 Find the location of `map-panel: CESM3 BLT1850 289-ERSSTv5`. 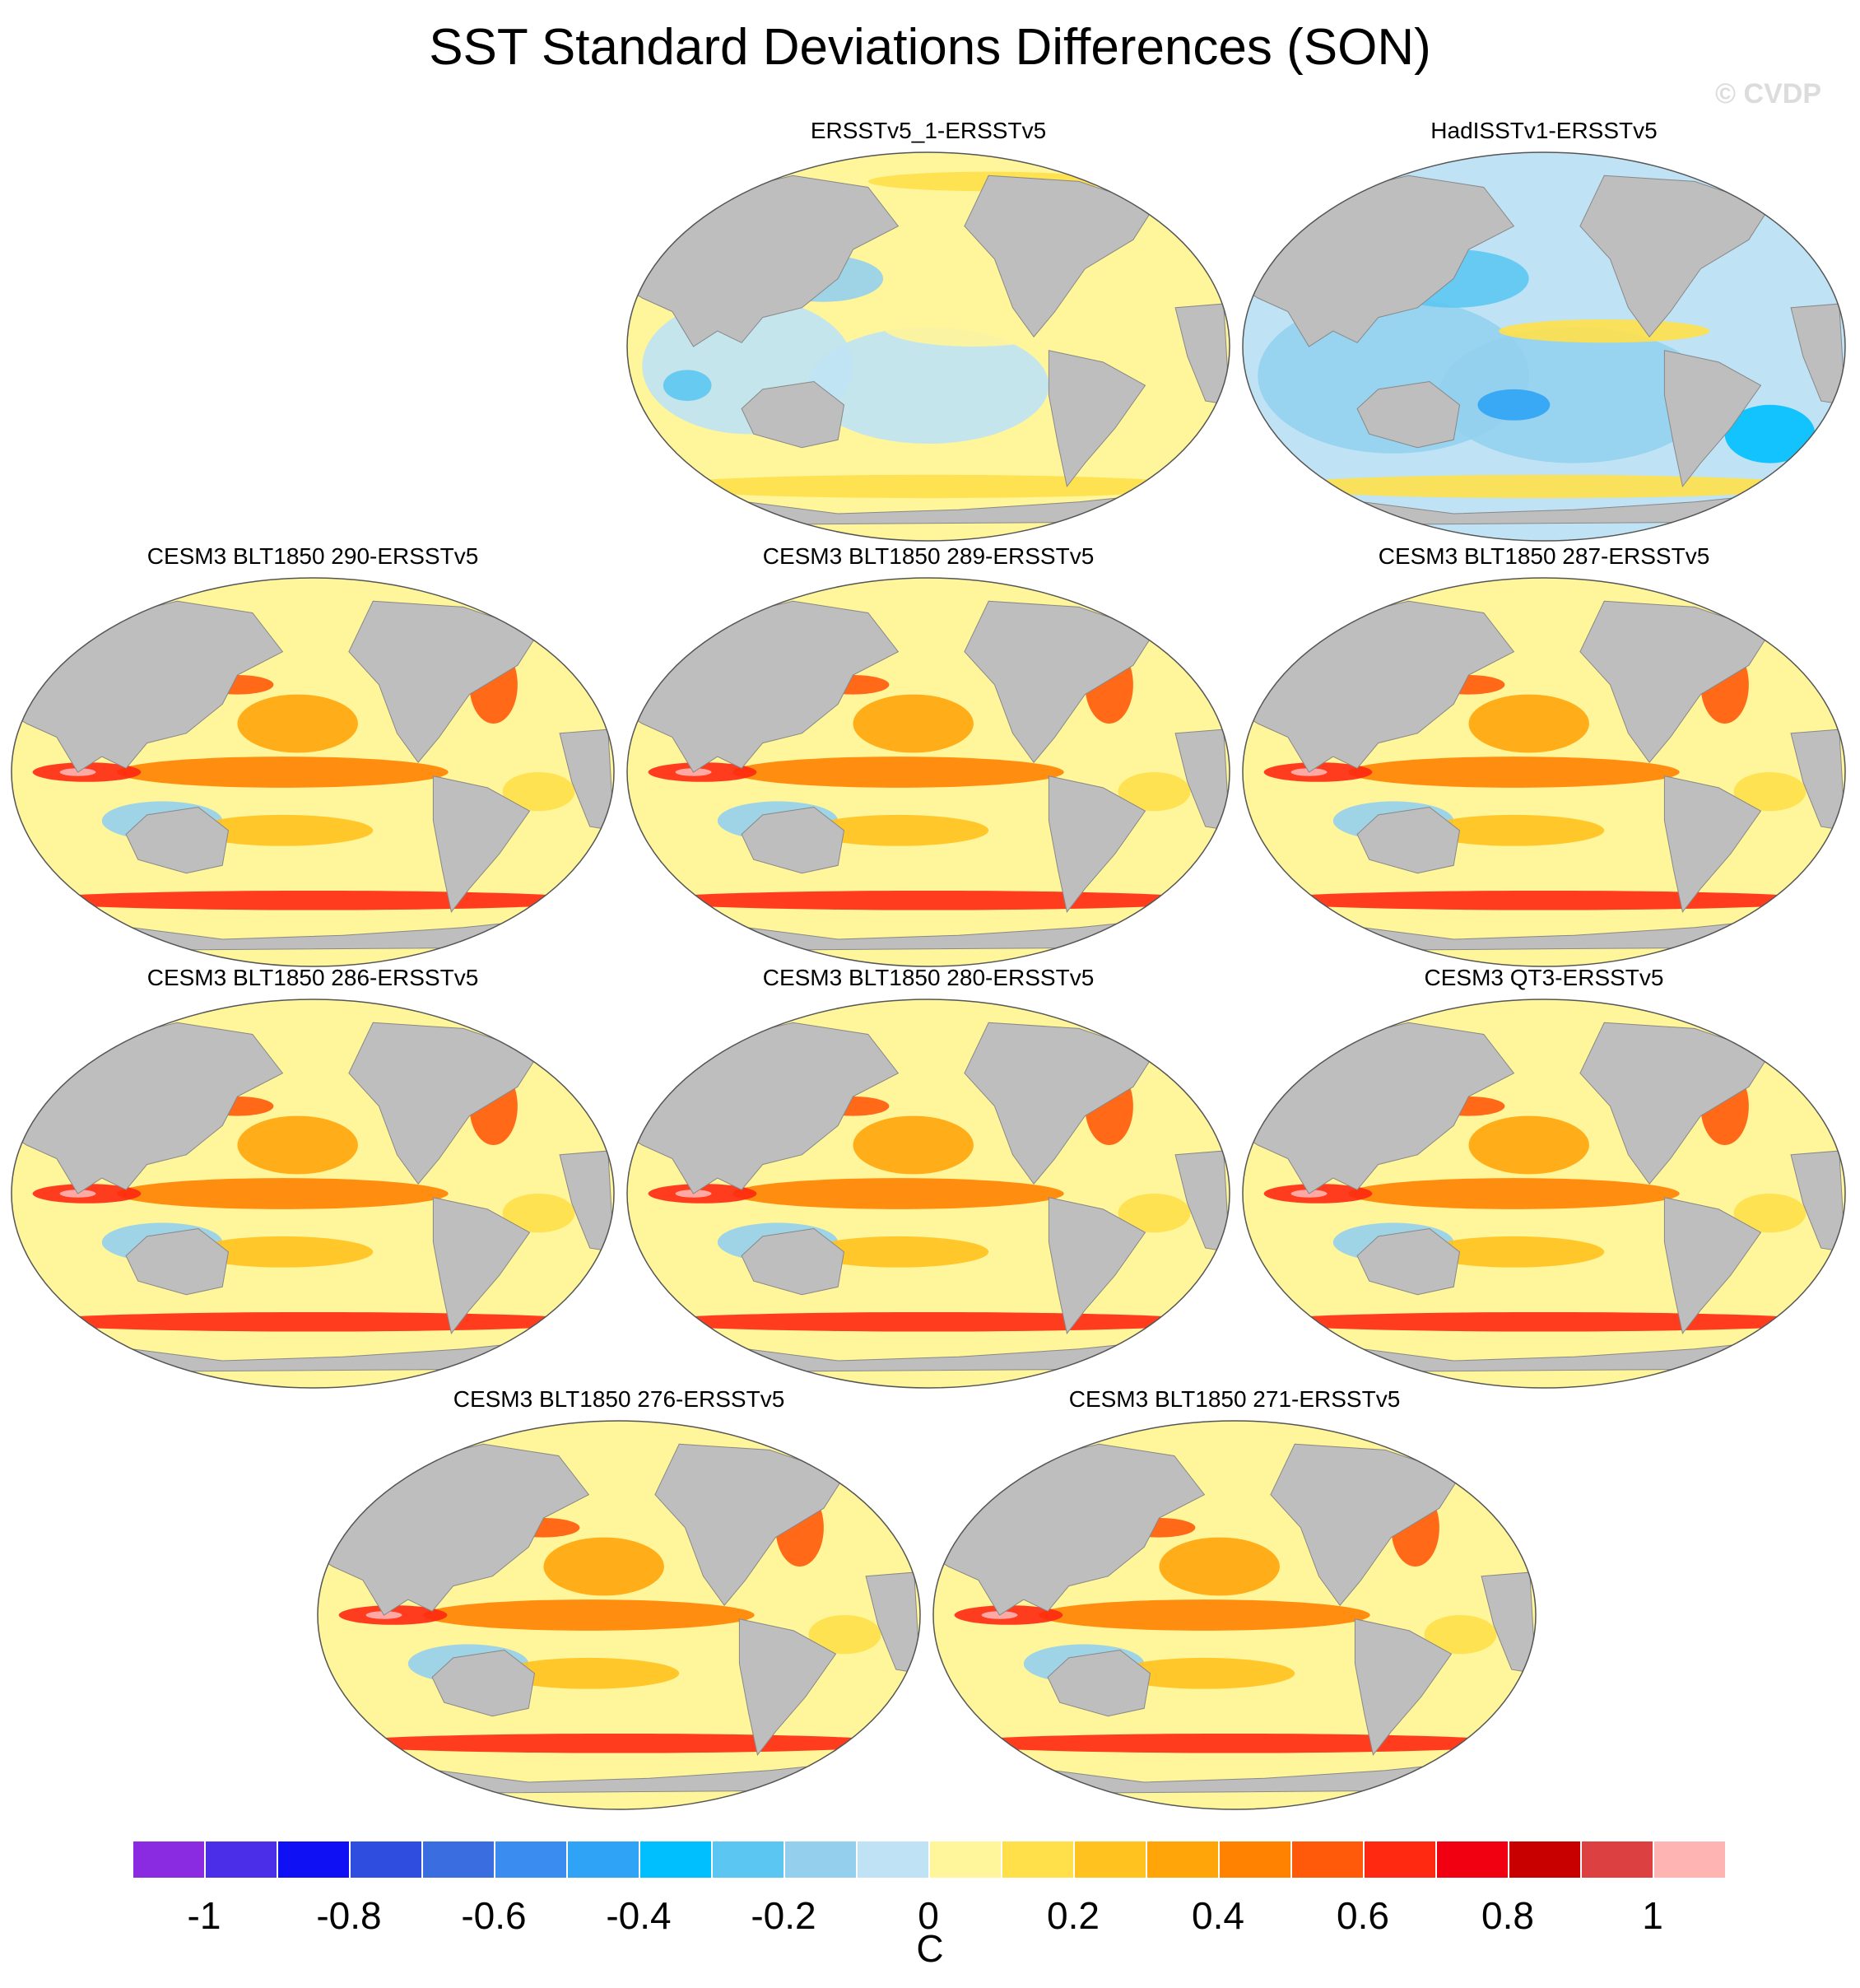

map-panel: CESM3 BLT1850 289-ERSSTv5 is located at coordinates (928, 757).